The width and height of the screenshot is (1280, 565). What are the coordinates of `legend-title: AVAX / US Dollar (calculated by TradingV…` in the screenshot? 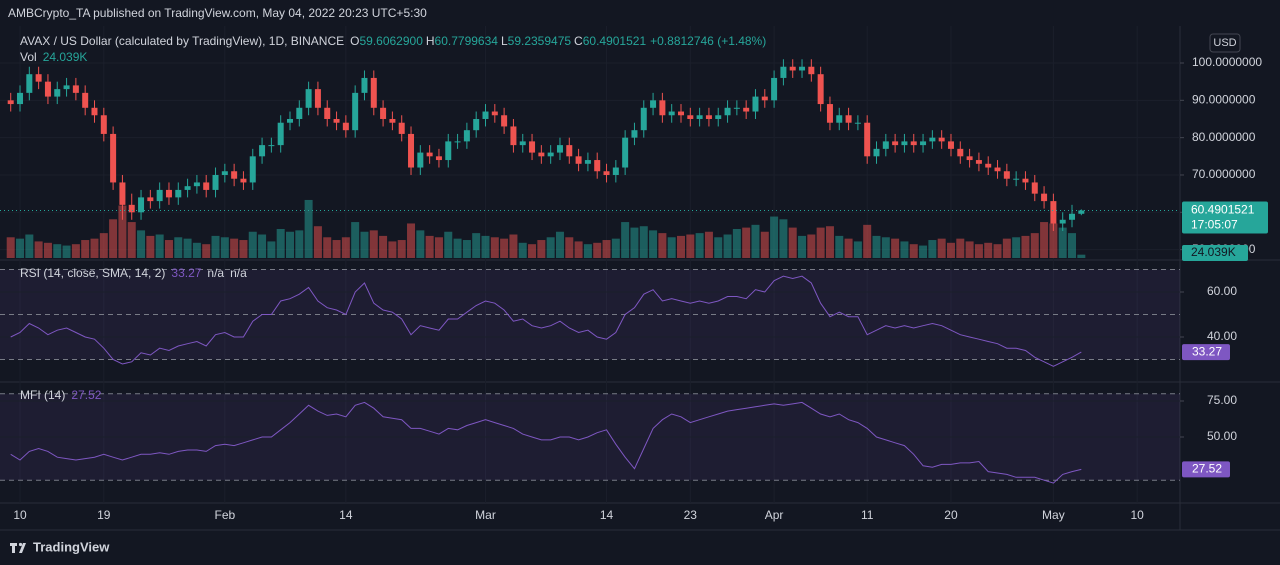 It's located at (182, 41).